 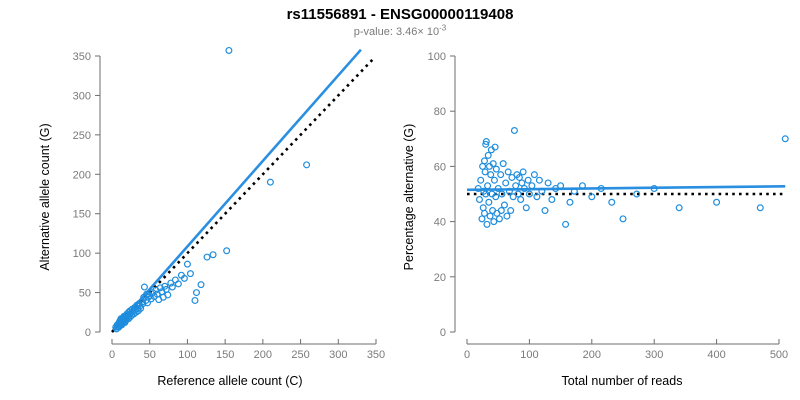 I want to click on left-xtick-label: 200, so click(x=263, y=355).